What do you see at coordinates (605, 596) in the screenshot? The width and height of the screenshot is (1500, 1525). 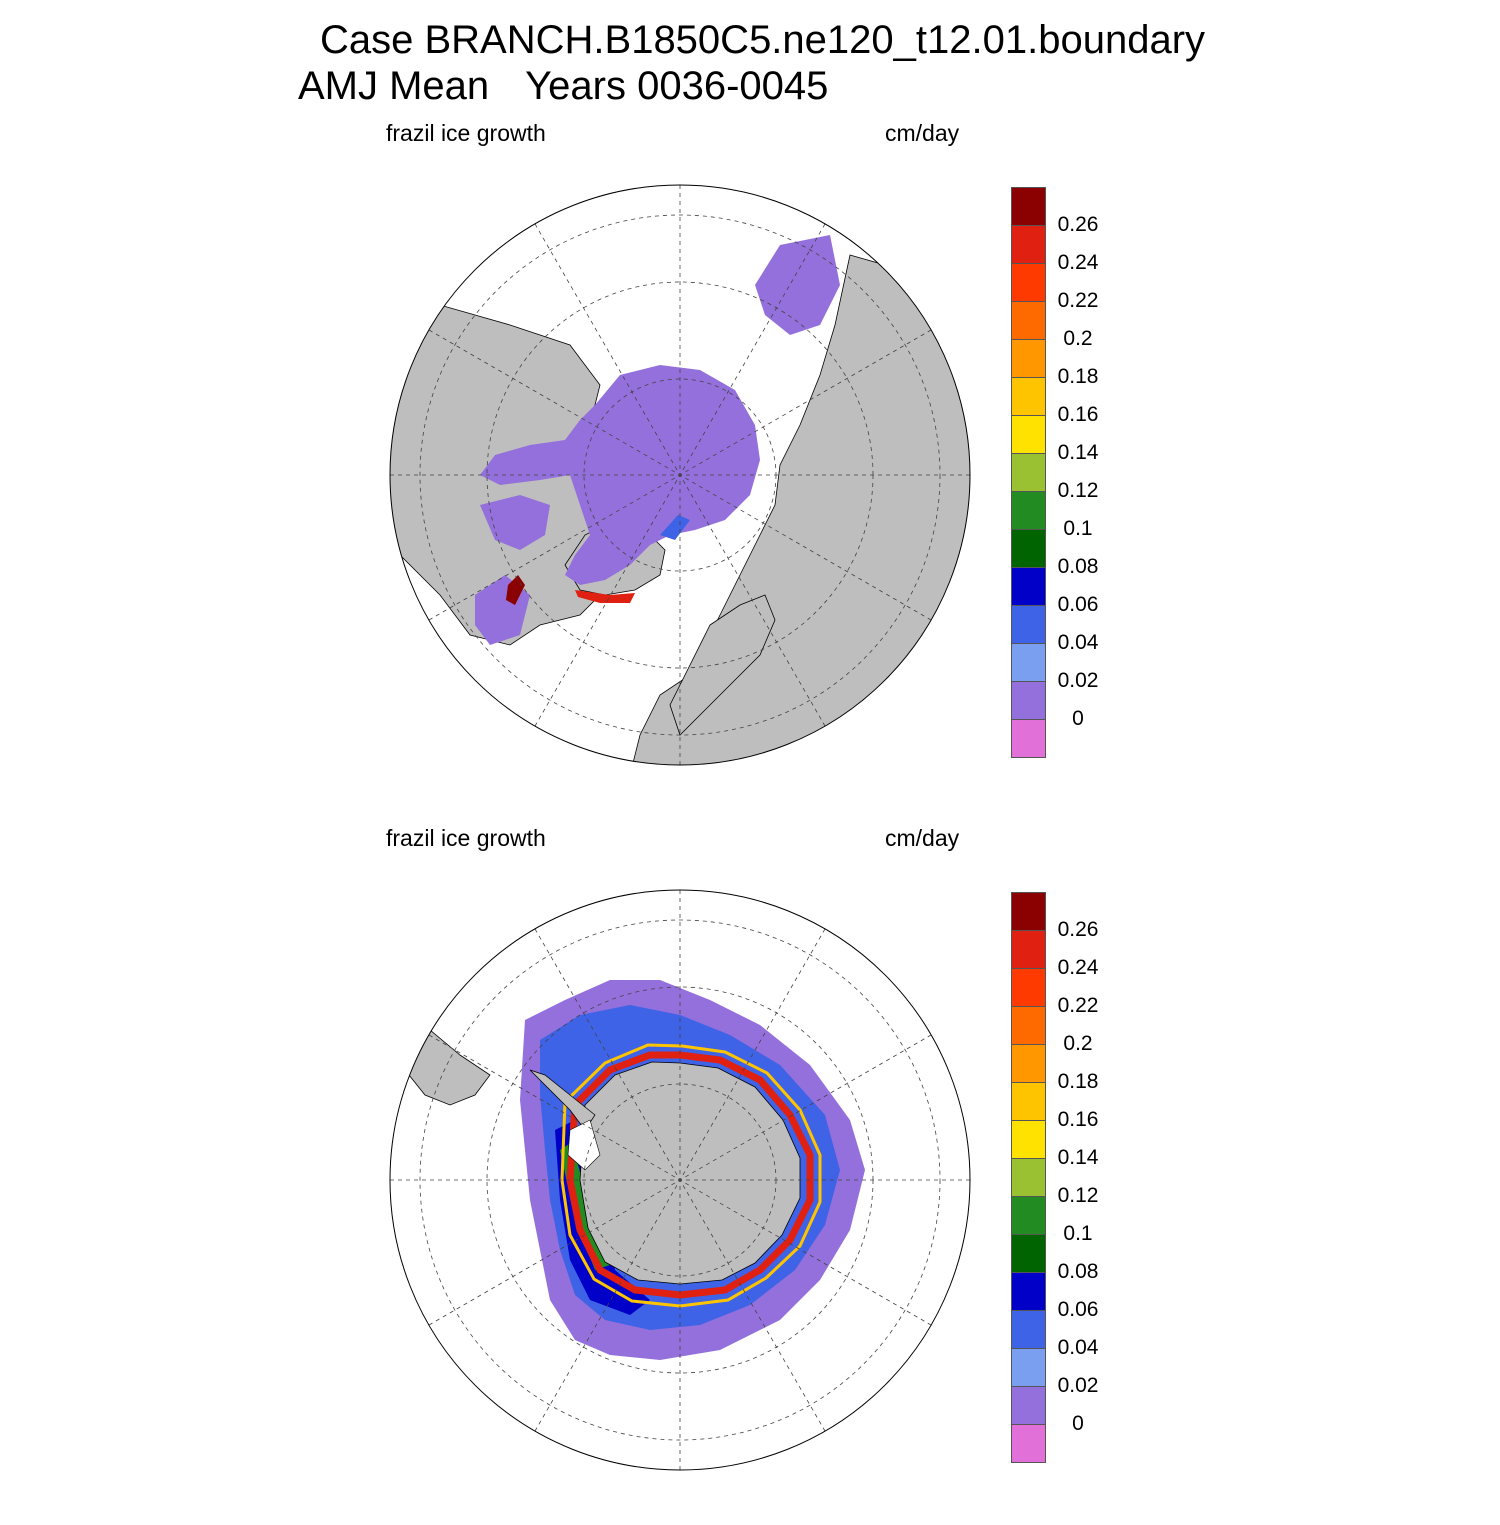 I see `high-growth-greenland` at bounding box center [605, 596].